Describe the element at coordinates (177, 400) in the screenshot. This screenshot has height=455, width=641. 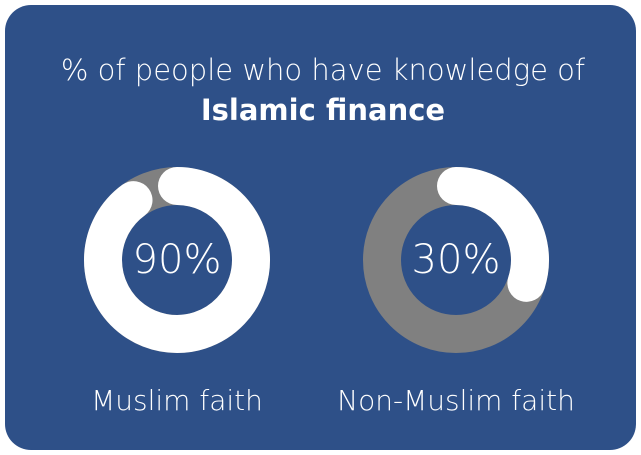
I see `category-label: Muslim faith` at that location.